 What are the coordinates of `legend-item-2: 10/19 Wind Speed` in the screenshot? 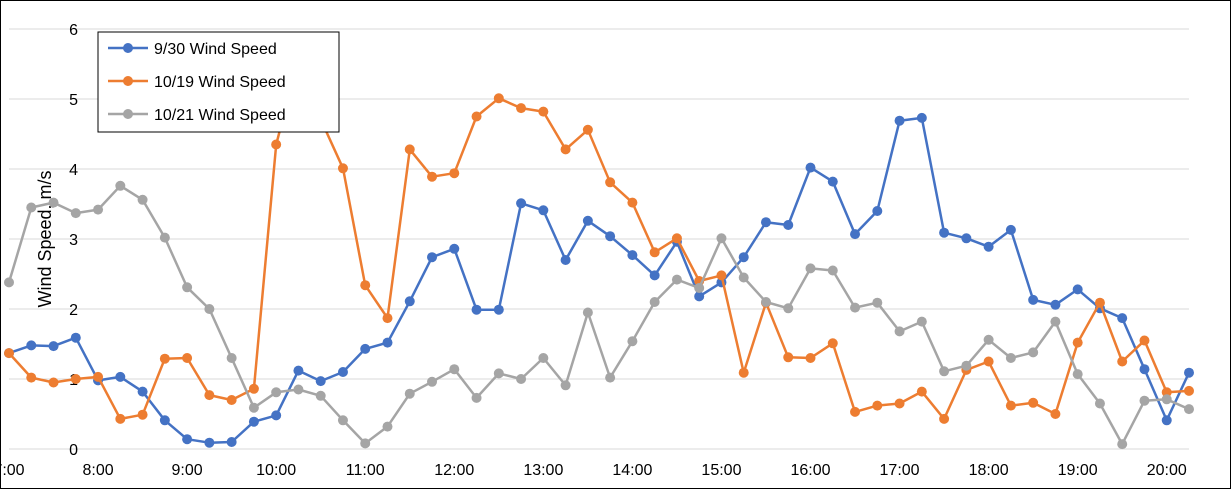 It's located at (197, 82).